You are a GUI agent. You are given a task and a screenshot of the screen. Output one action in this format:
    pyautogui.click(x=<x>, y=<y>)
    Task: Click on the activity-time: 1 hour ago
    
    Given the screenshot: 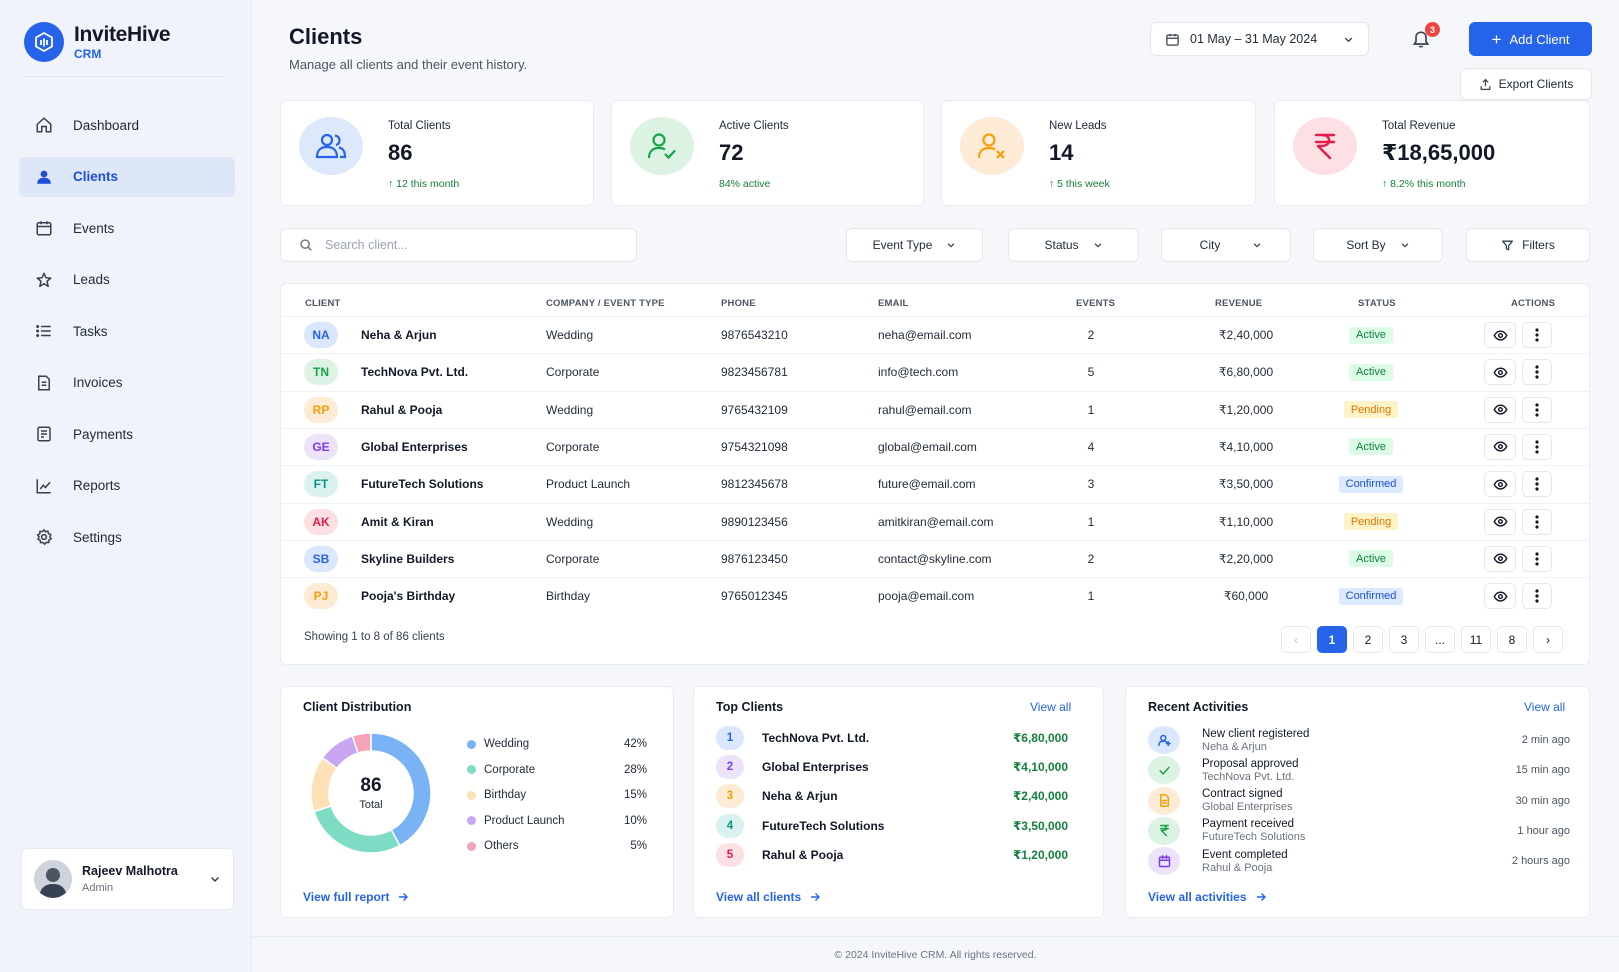 What is the action you would take?
    pyautogui.click(x=1543, y=830)
    